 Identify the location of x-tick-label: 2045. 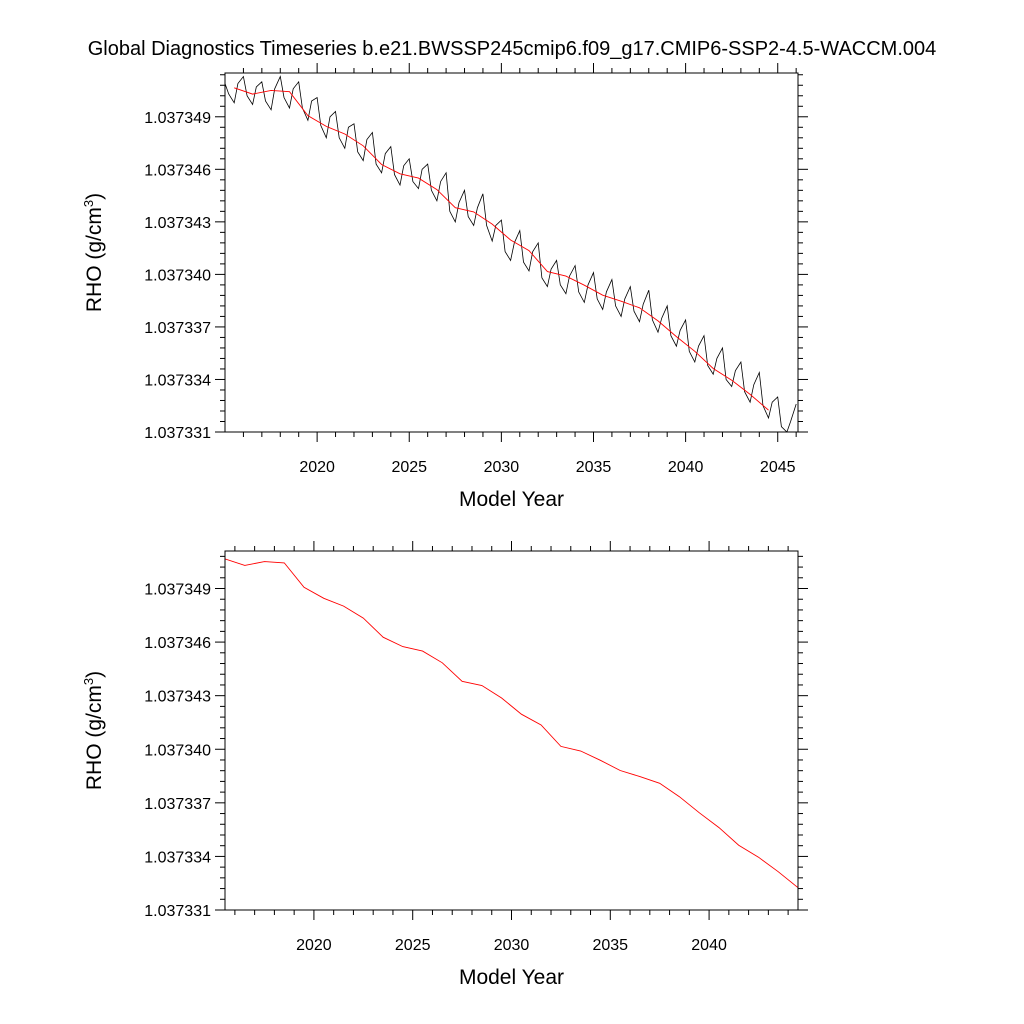
(778, 467).